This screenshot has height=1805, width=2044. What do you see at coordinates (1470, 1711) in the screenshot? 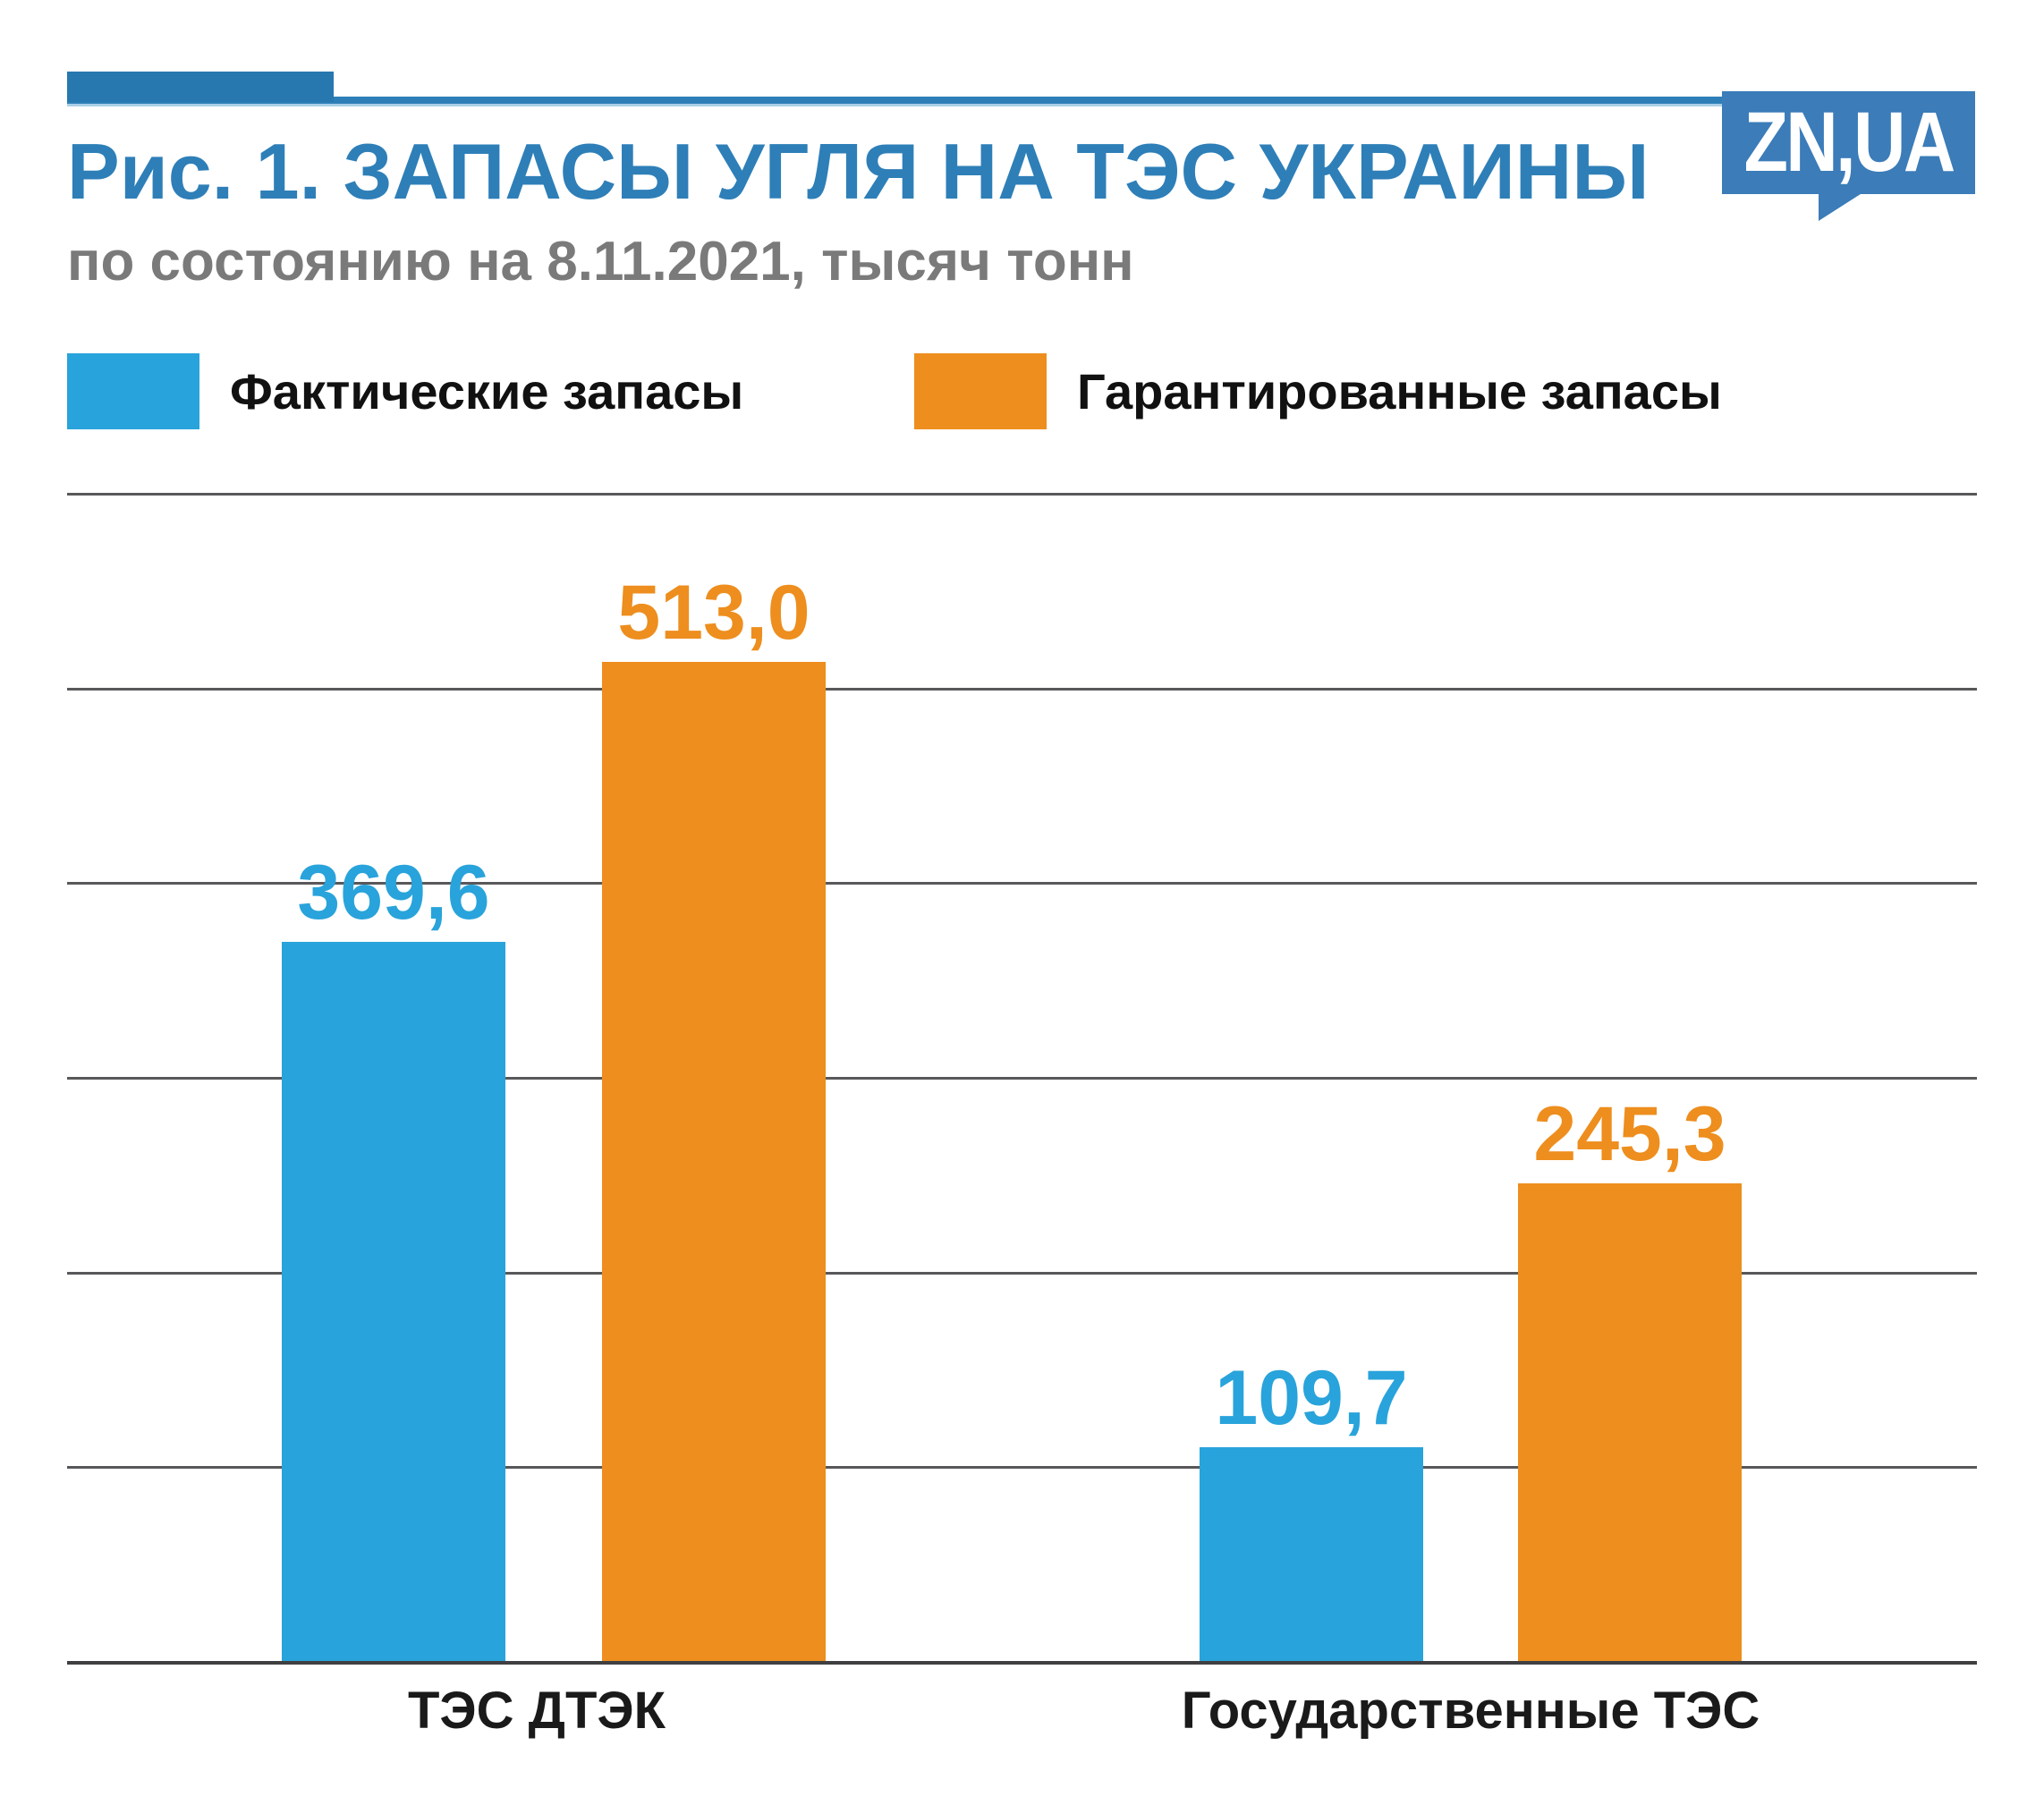
I see `category-label-1: Государственные ТЭС` at bounding box center [1470, 1711].